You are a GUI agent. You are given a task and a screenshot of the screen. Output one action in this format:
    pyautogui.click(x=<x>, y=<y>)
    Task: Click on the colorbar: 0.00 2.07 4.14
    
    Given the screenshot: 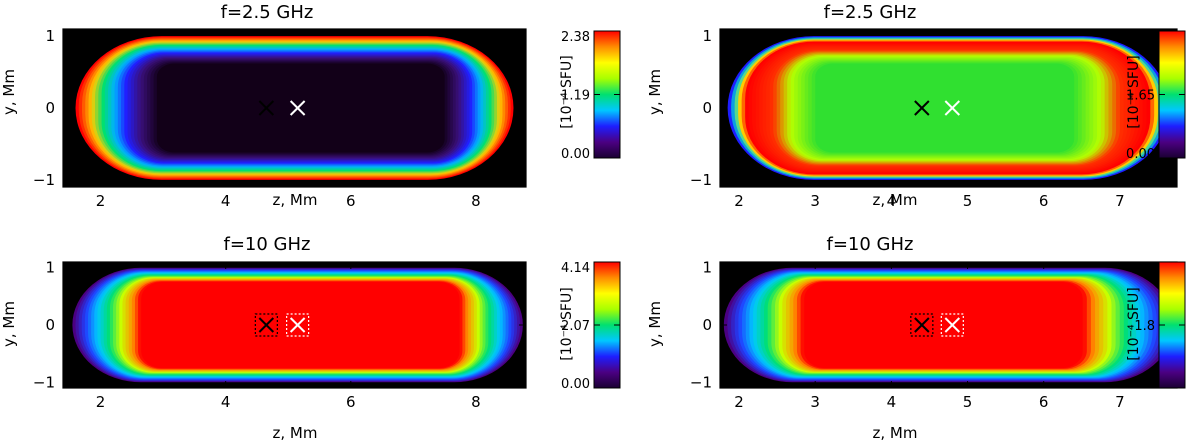 What is the action you would take?
    pyautogui.click(x=591, y=326)
    